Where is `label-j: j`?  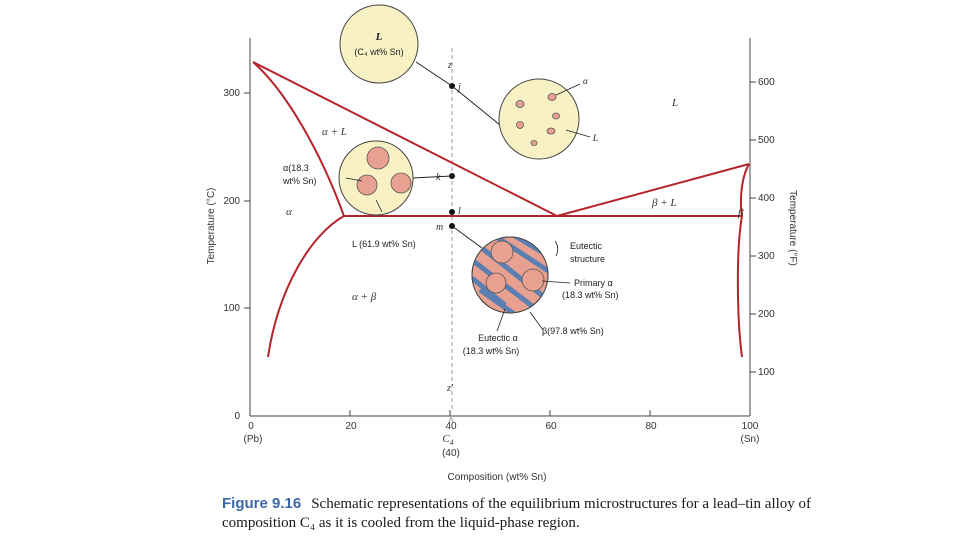
label-j: j is located at coordinates (458, 87).